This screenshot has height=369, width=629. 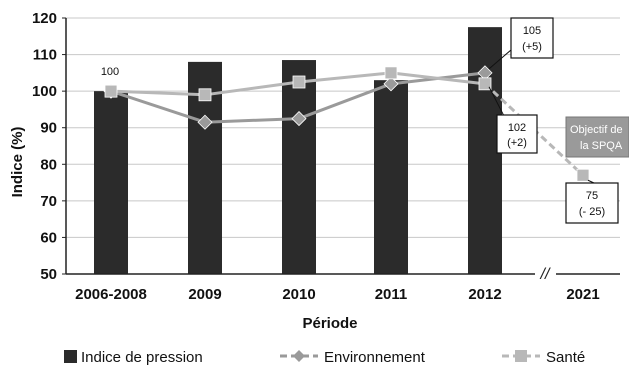 I want to click on target-box-line2: la SPQA, so click(x=601, y=146).